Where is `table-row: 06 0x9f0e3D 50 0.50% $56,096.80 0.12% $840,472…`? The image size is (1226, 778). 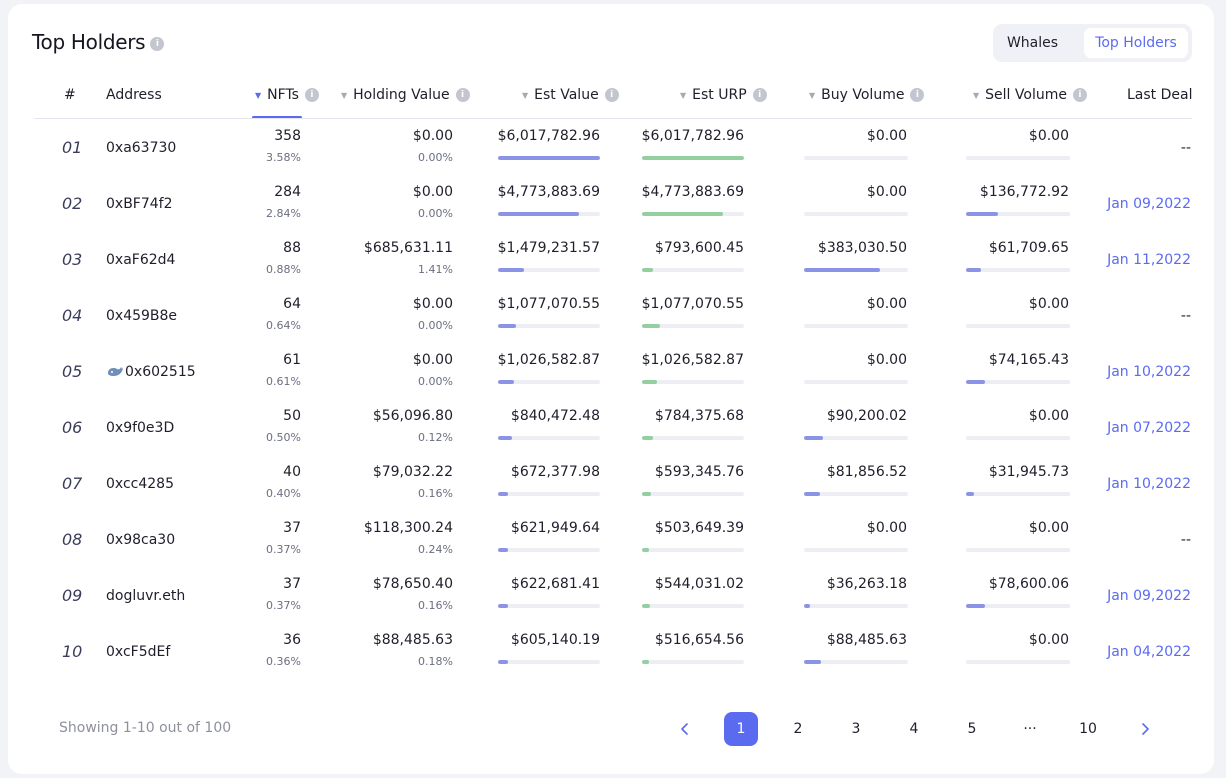 table-row: 06 0x9f0e3D 50 0.50% $56,096.80 0.12% $840,472… is located at coordinates (613, 428).